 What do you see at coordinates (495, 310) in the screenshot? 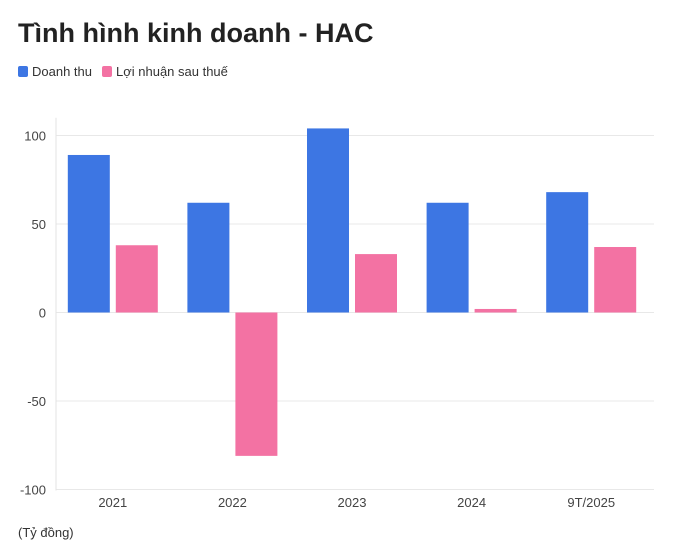
I see `bar-profit-2024` at bounding box center [495, 310].